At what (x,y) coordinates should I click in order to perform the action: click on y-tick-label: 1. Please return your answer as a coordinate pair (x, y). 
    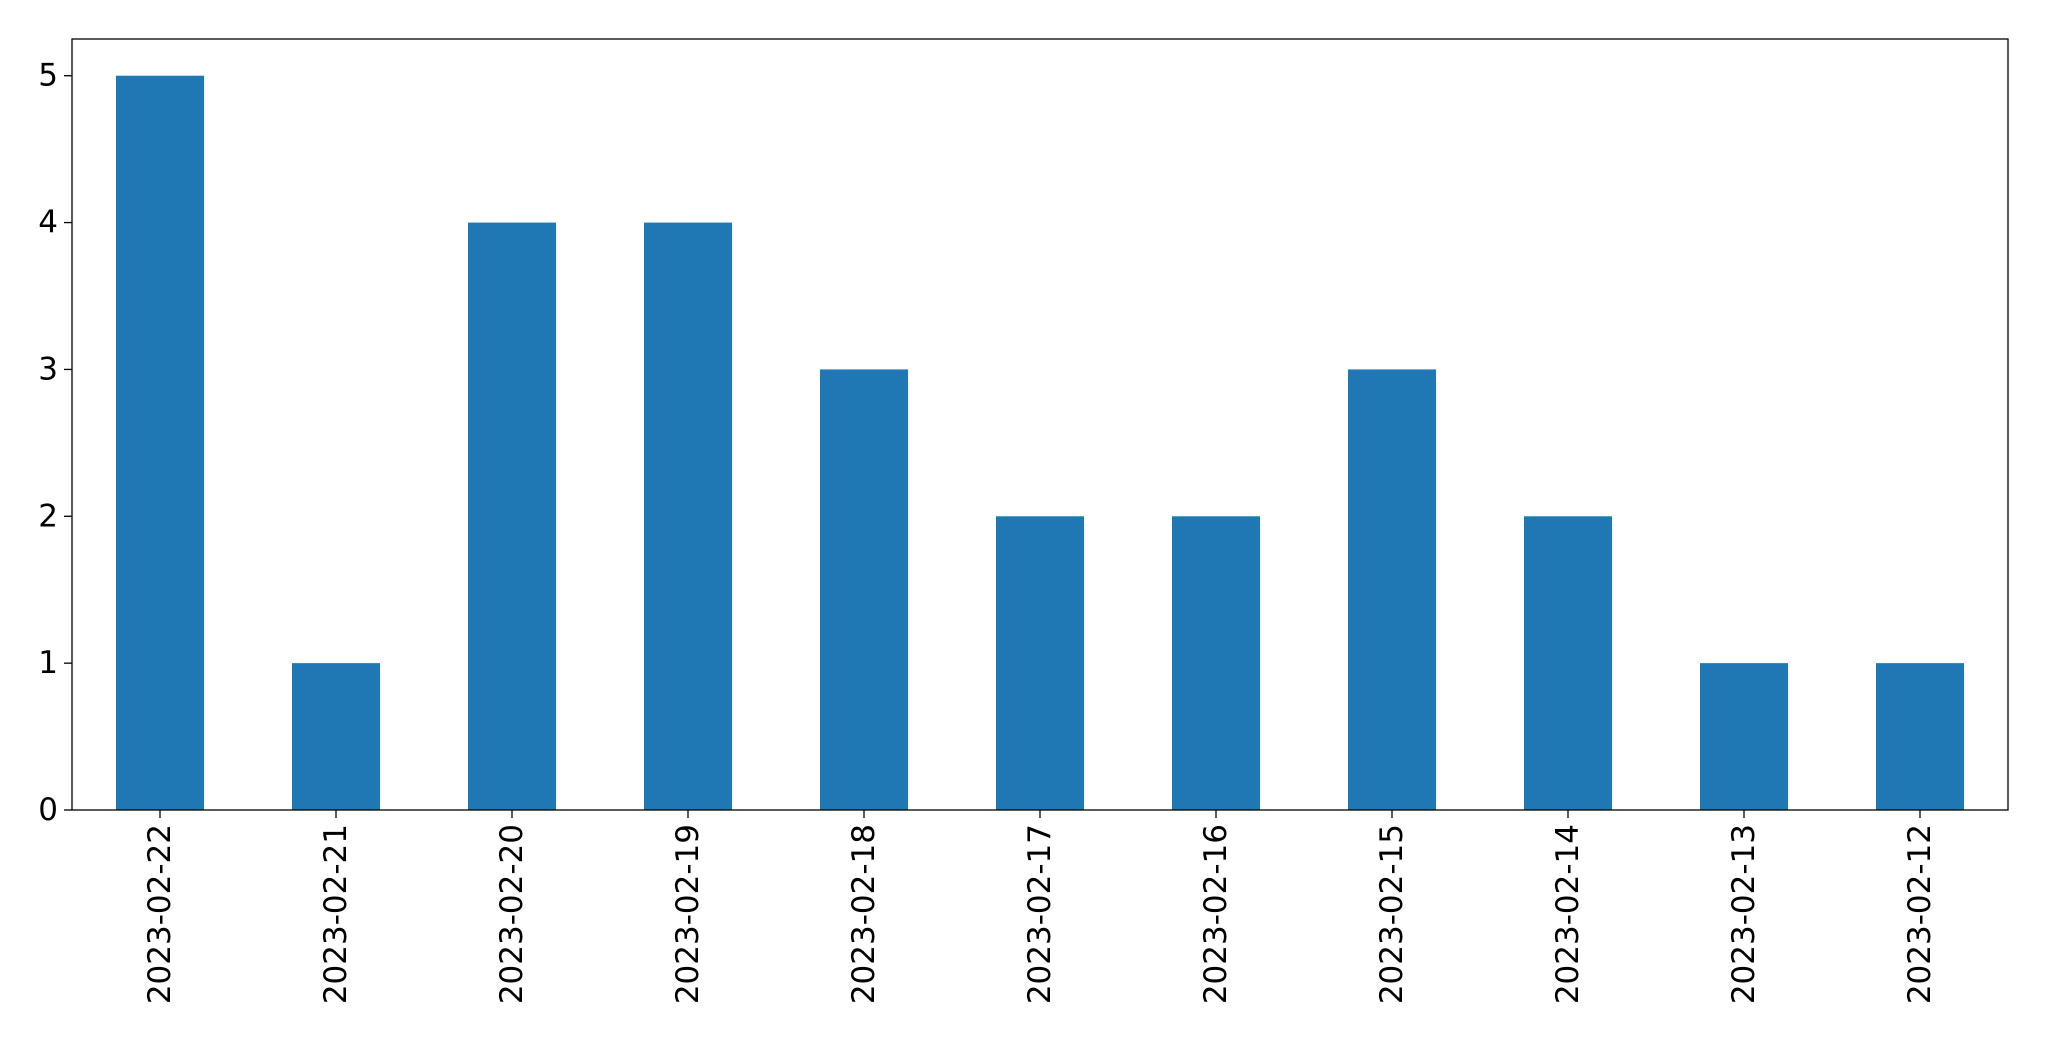
    Looking at the image, I should click on (48, 663).